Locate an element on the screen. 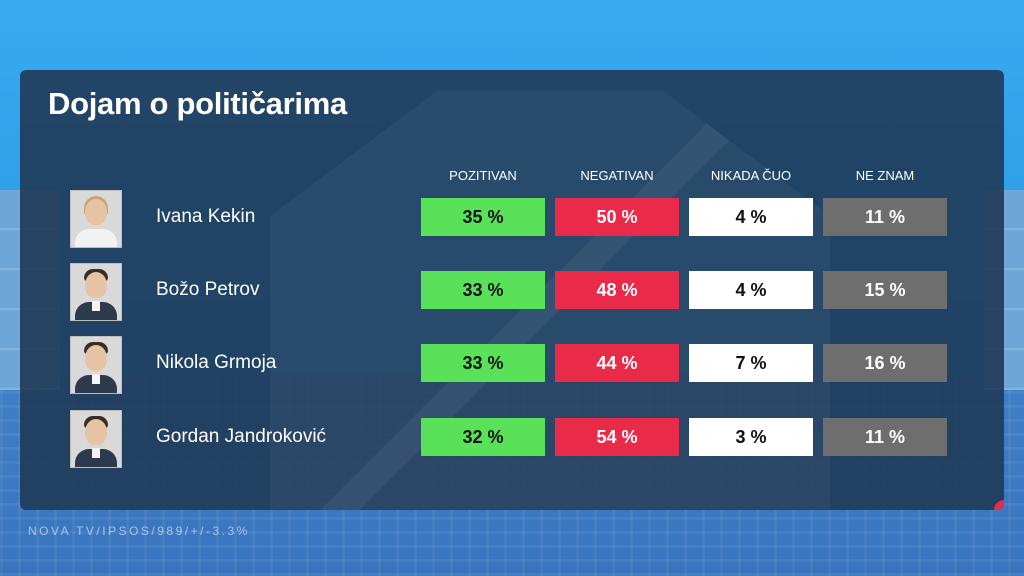 The image size is (1024, 576). value-pozitivan: 35 % is located at coordinates (483, 217).